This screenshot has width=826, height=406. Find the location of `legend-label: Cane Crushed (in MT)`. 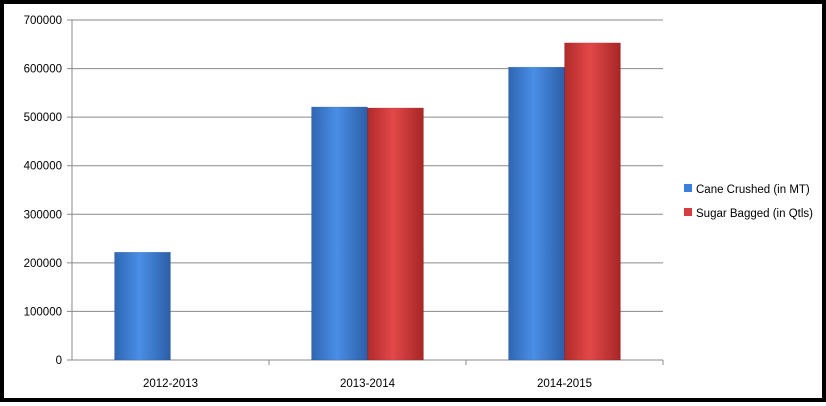

legend-label: Cane Crushed (in MT) is located at coordinates (753, 190).